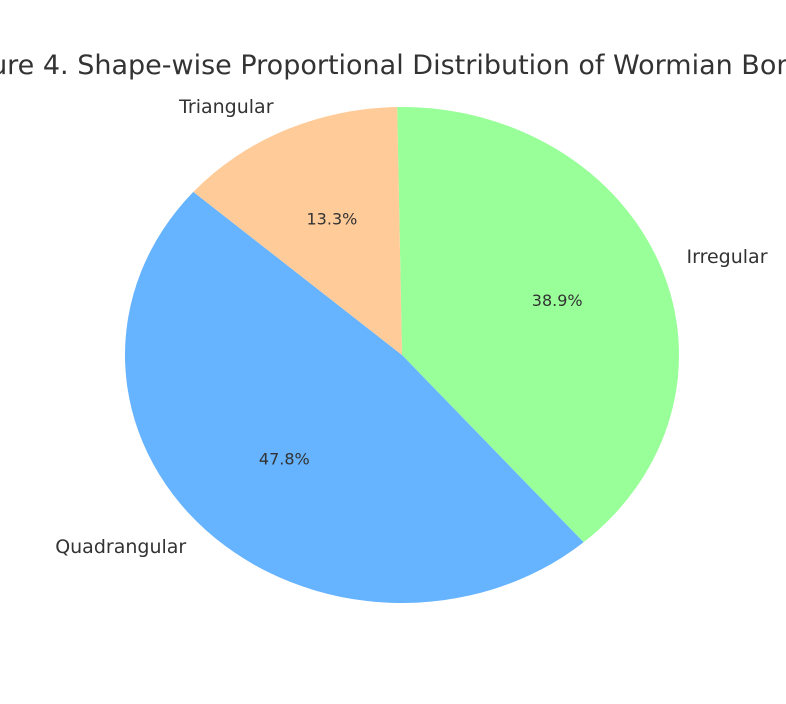 The width and height of the screenshot is (786, 704). Describe the element at coordinates (297, 231) in the screenshot. I see `pie-slice-triangular` at that location.